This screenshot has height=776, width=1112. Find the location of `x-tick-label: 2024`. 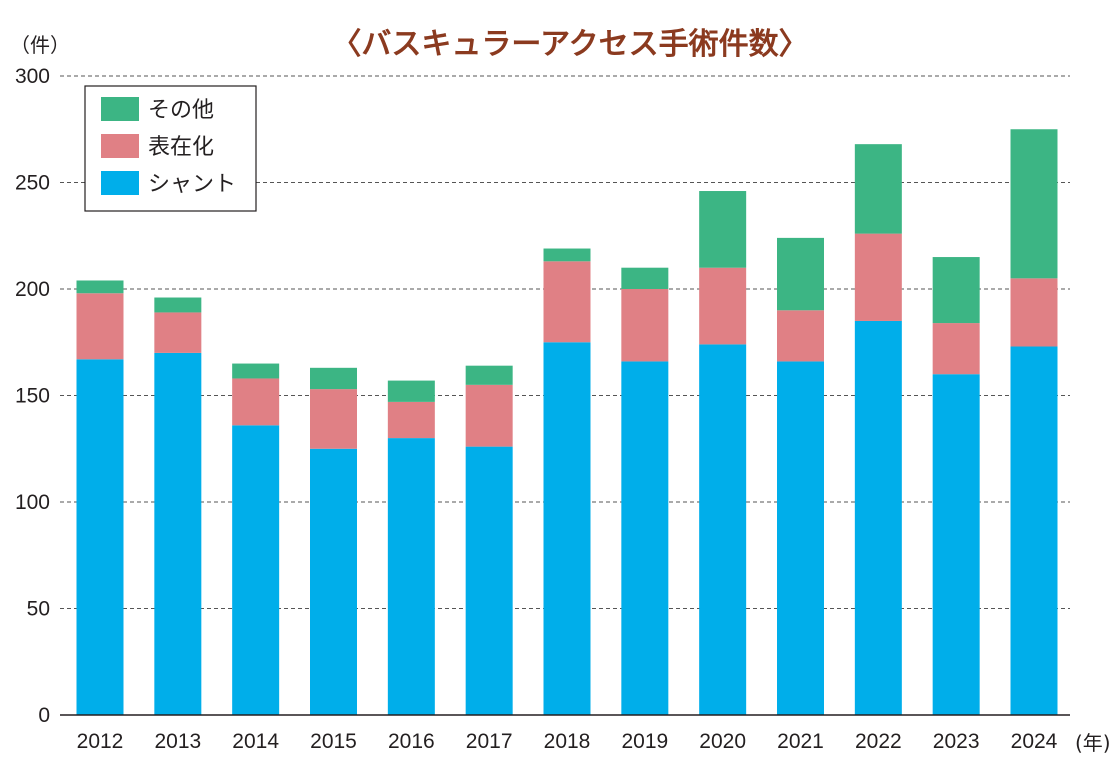

x-tick-label: 2024 is located at coordinates (1034, 741).